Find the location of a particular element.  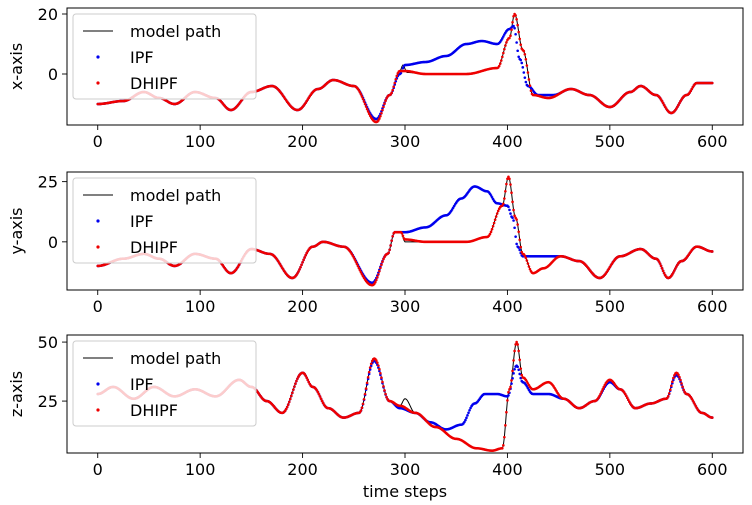

x-tick-label: 500 is located at coordinates (610, 141).